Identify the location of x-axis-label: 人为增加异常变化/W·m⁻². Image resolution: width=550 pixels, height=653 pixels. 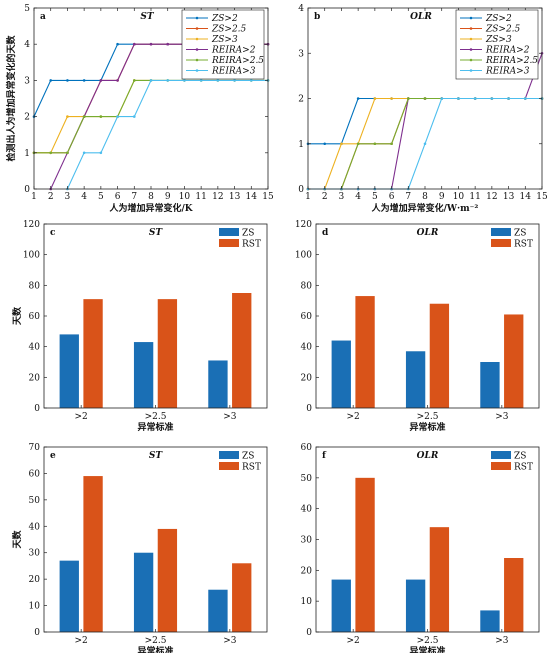
(425, 208).